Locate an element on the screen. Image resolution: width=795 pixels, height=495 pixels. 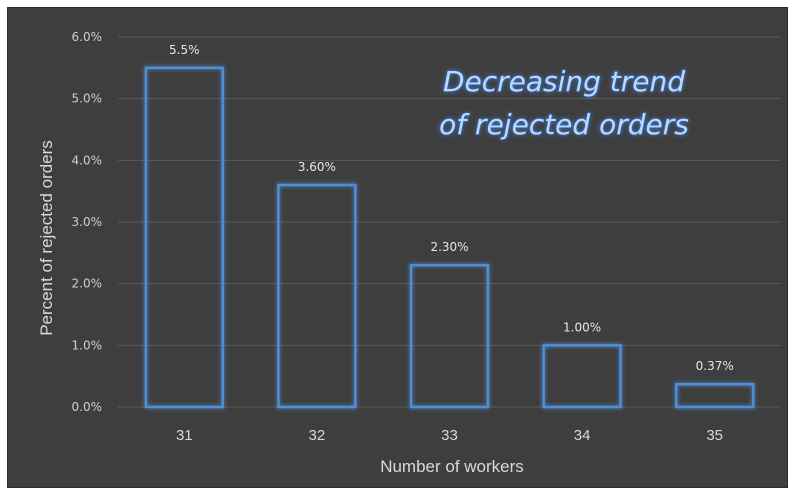
data-label: 5.5% is located at coordinates (184, 50).